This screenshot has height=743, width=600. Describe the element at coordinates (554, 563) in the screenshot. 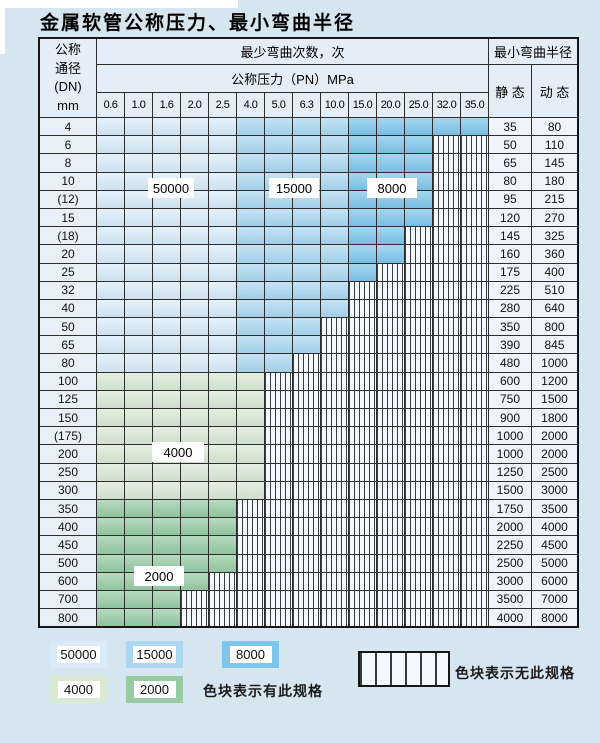

I see `dynamic-radius-value: 5000` at that location.